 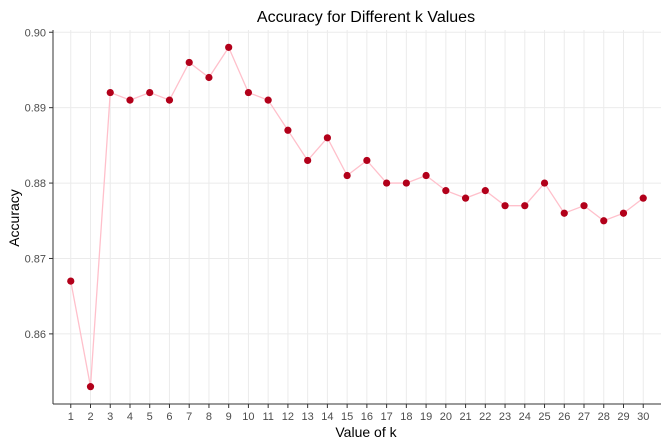 What do you see at coordinates (347, 175) in the screenshot?
I see `data-point-k15` at bounding box center [347, 175].